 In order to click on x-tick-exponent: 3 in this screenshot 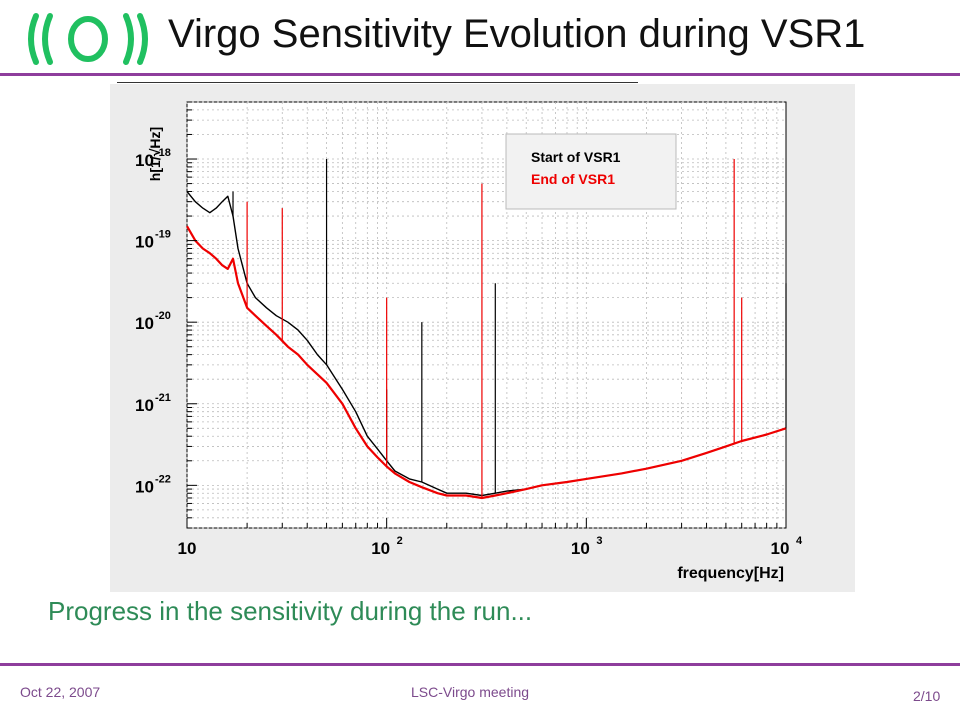, I will do `click(599, 541)`.